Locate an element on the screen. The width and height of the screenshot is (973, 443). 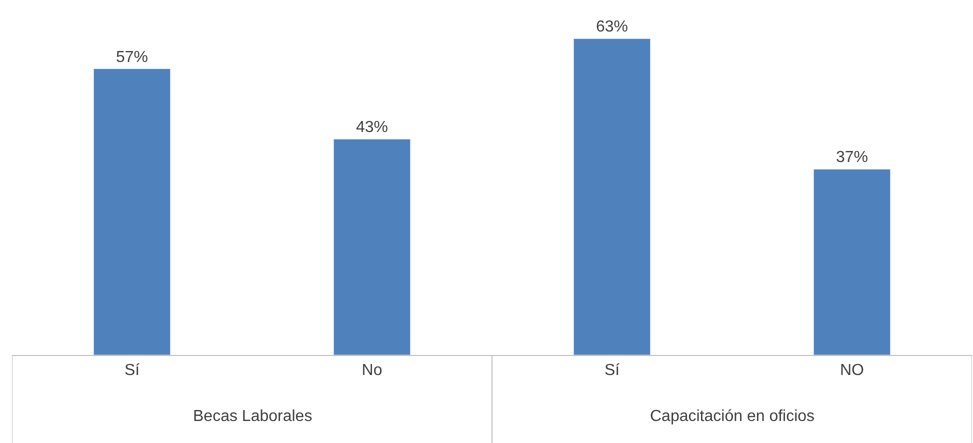
x-tick-label: No is located at coordinates (372, 371).